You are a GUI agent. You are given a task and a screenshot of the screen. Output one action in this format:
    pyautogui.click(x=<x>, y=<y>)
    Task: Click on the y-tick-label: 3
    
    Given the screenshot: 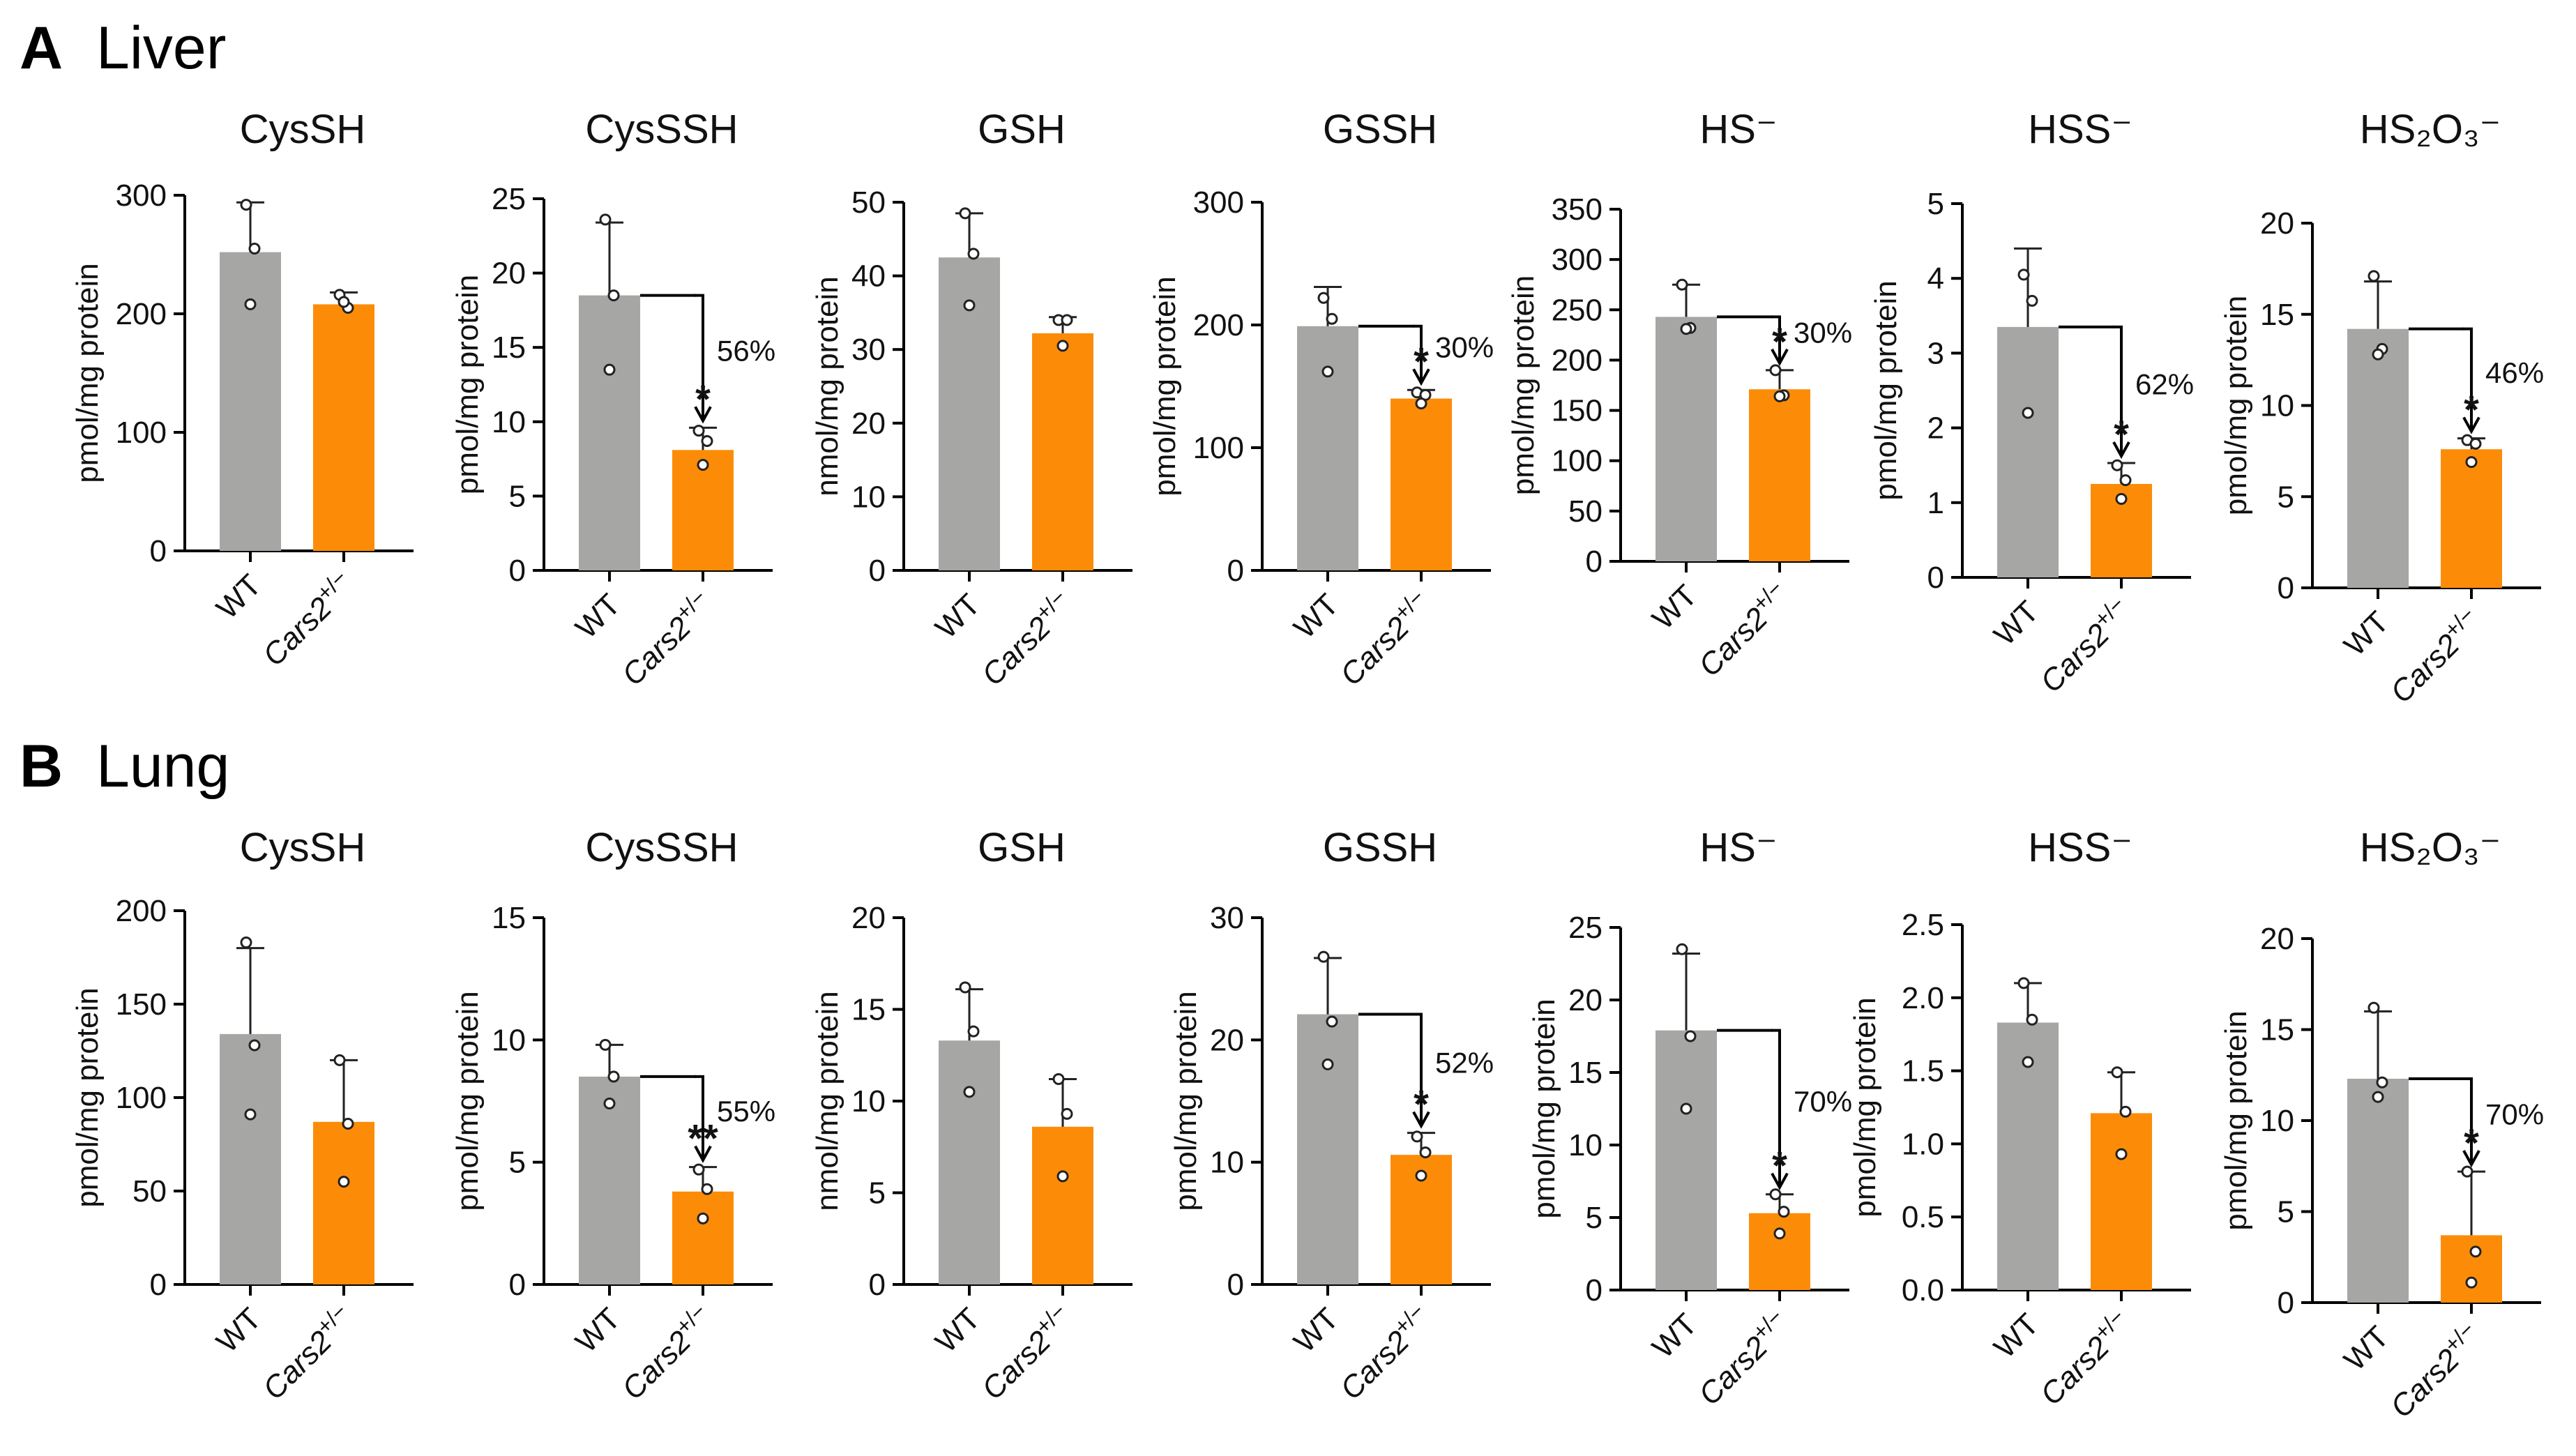 What is the action you would take?
    pyautogui.click(x=1935, y=353)
    